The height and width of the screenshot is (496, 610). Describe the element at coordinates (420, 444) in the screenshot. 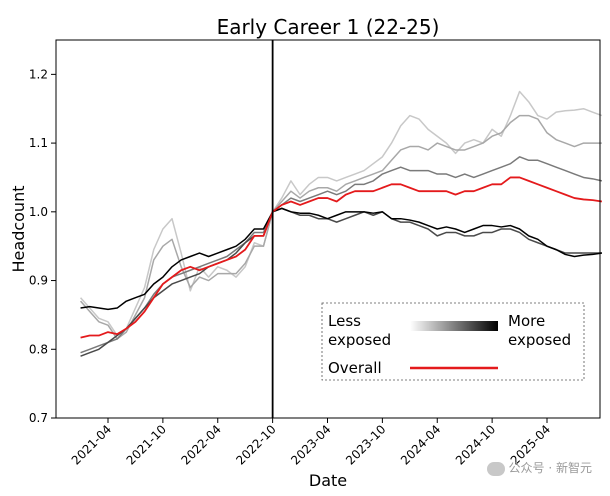

I see `x-tick-label: 2024-04` at that location.